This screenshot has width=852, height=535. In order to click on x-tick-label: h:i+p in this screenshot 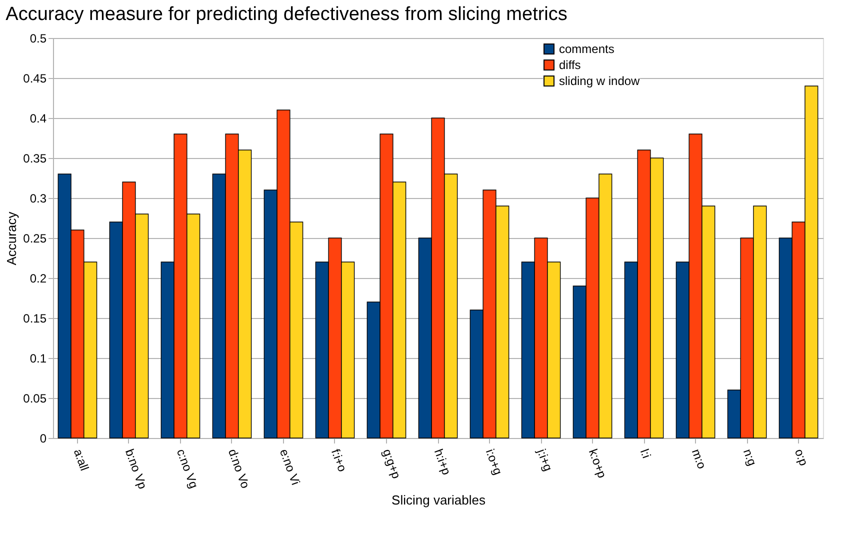, I will do `click(442, 462)`.